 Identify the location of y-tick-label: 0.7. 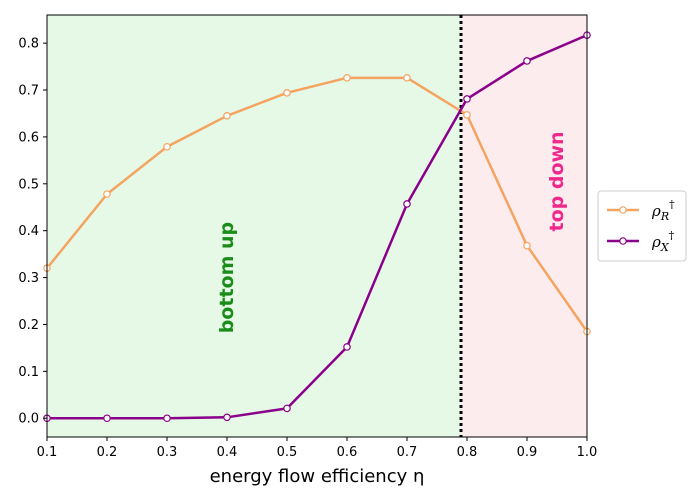
(28, 91).